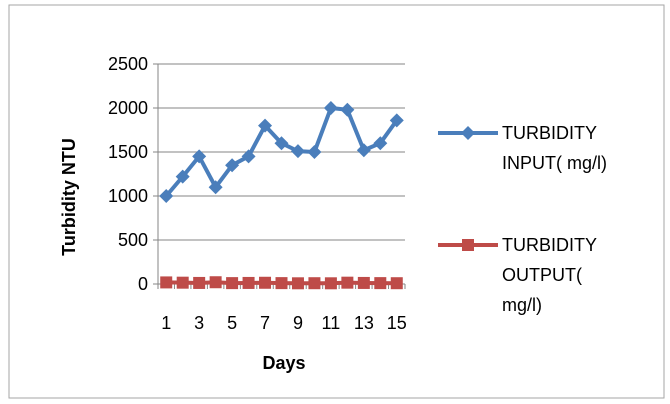  I want to click on y-tick-label: 1500, so click(128, 152).